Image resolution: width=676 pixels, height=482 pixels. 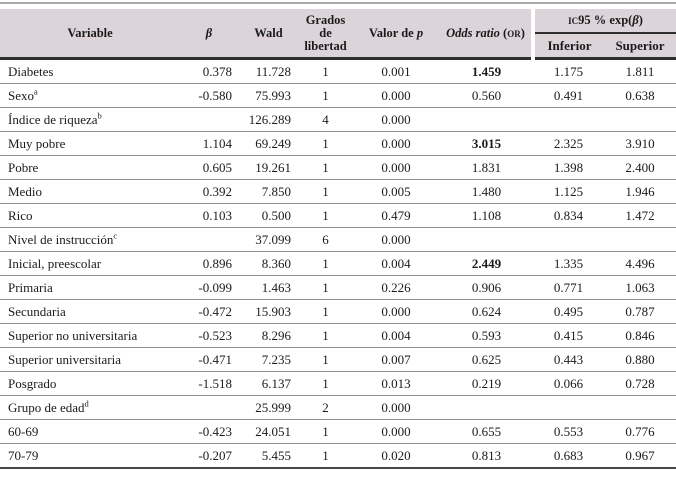 I want to click on col-header-pvalue-italic: p, so click(x=420, y=32).